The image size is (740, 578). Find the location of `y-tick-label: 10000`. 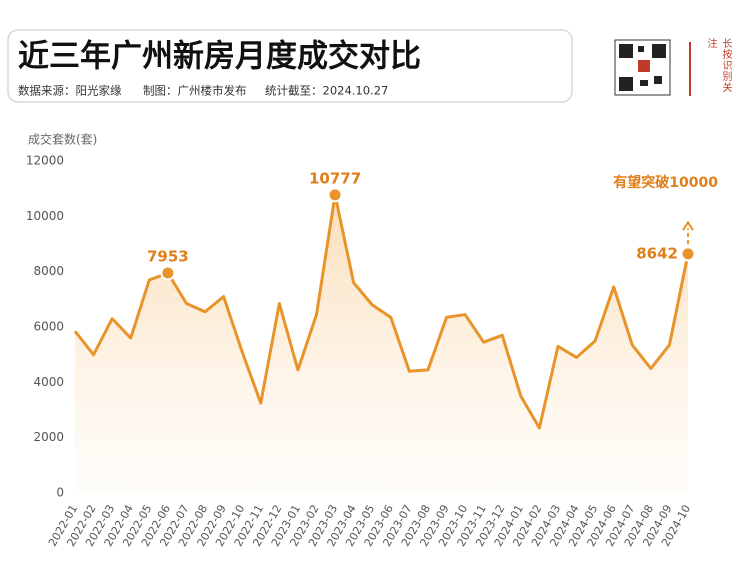

y-tick-label: 10000 is located at coordinates (45, 216).